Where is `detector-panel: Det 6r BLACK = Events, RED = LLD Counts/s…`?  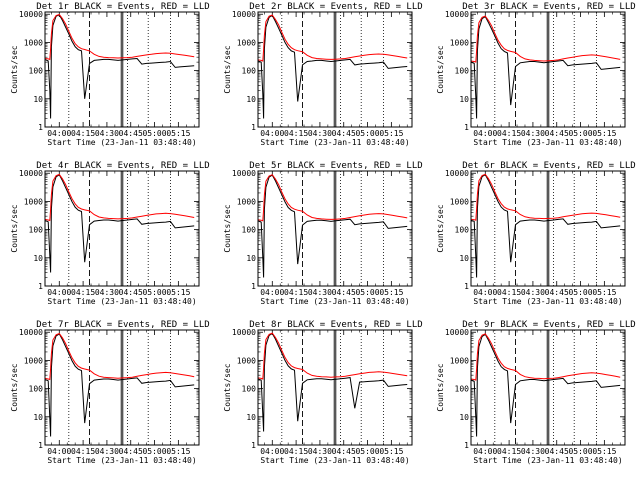
detector-panel: Det 6r BLACK = Events, RED = LLD Counts/s… is located at coordinates (536, 233).